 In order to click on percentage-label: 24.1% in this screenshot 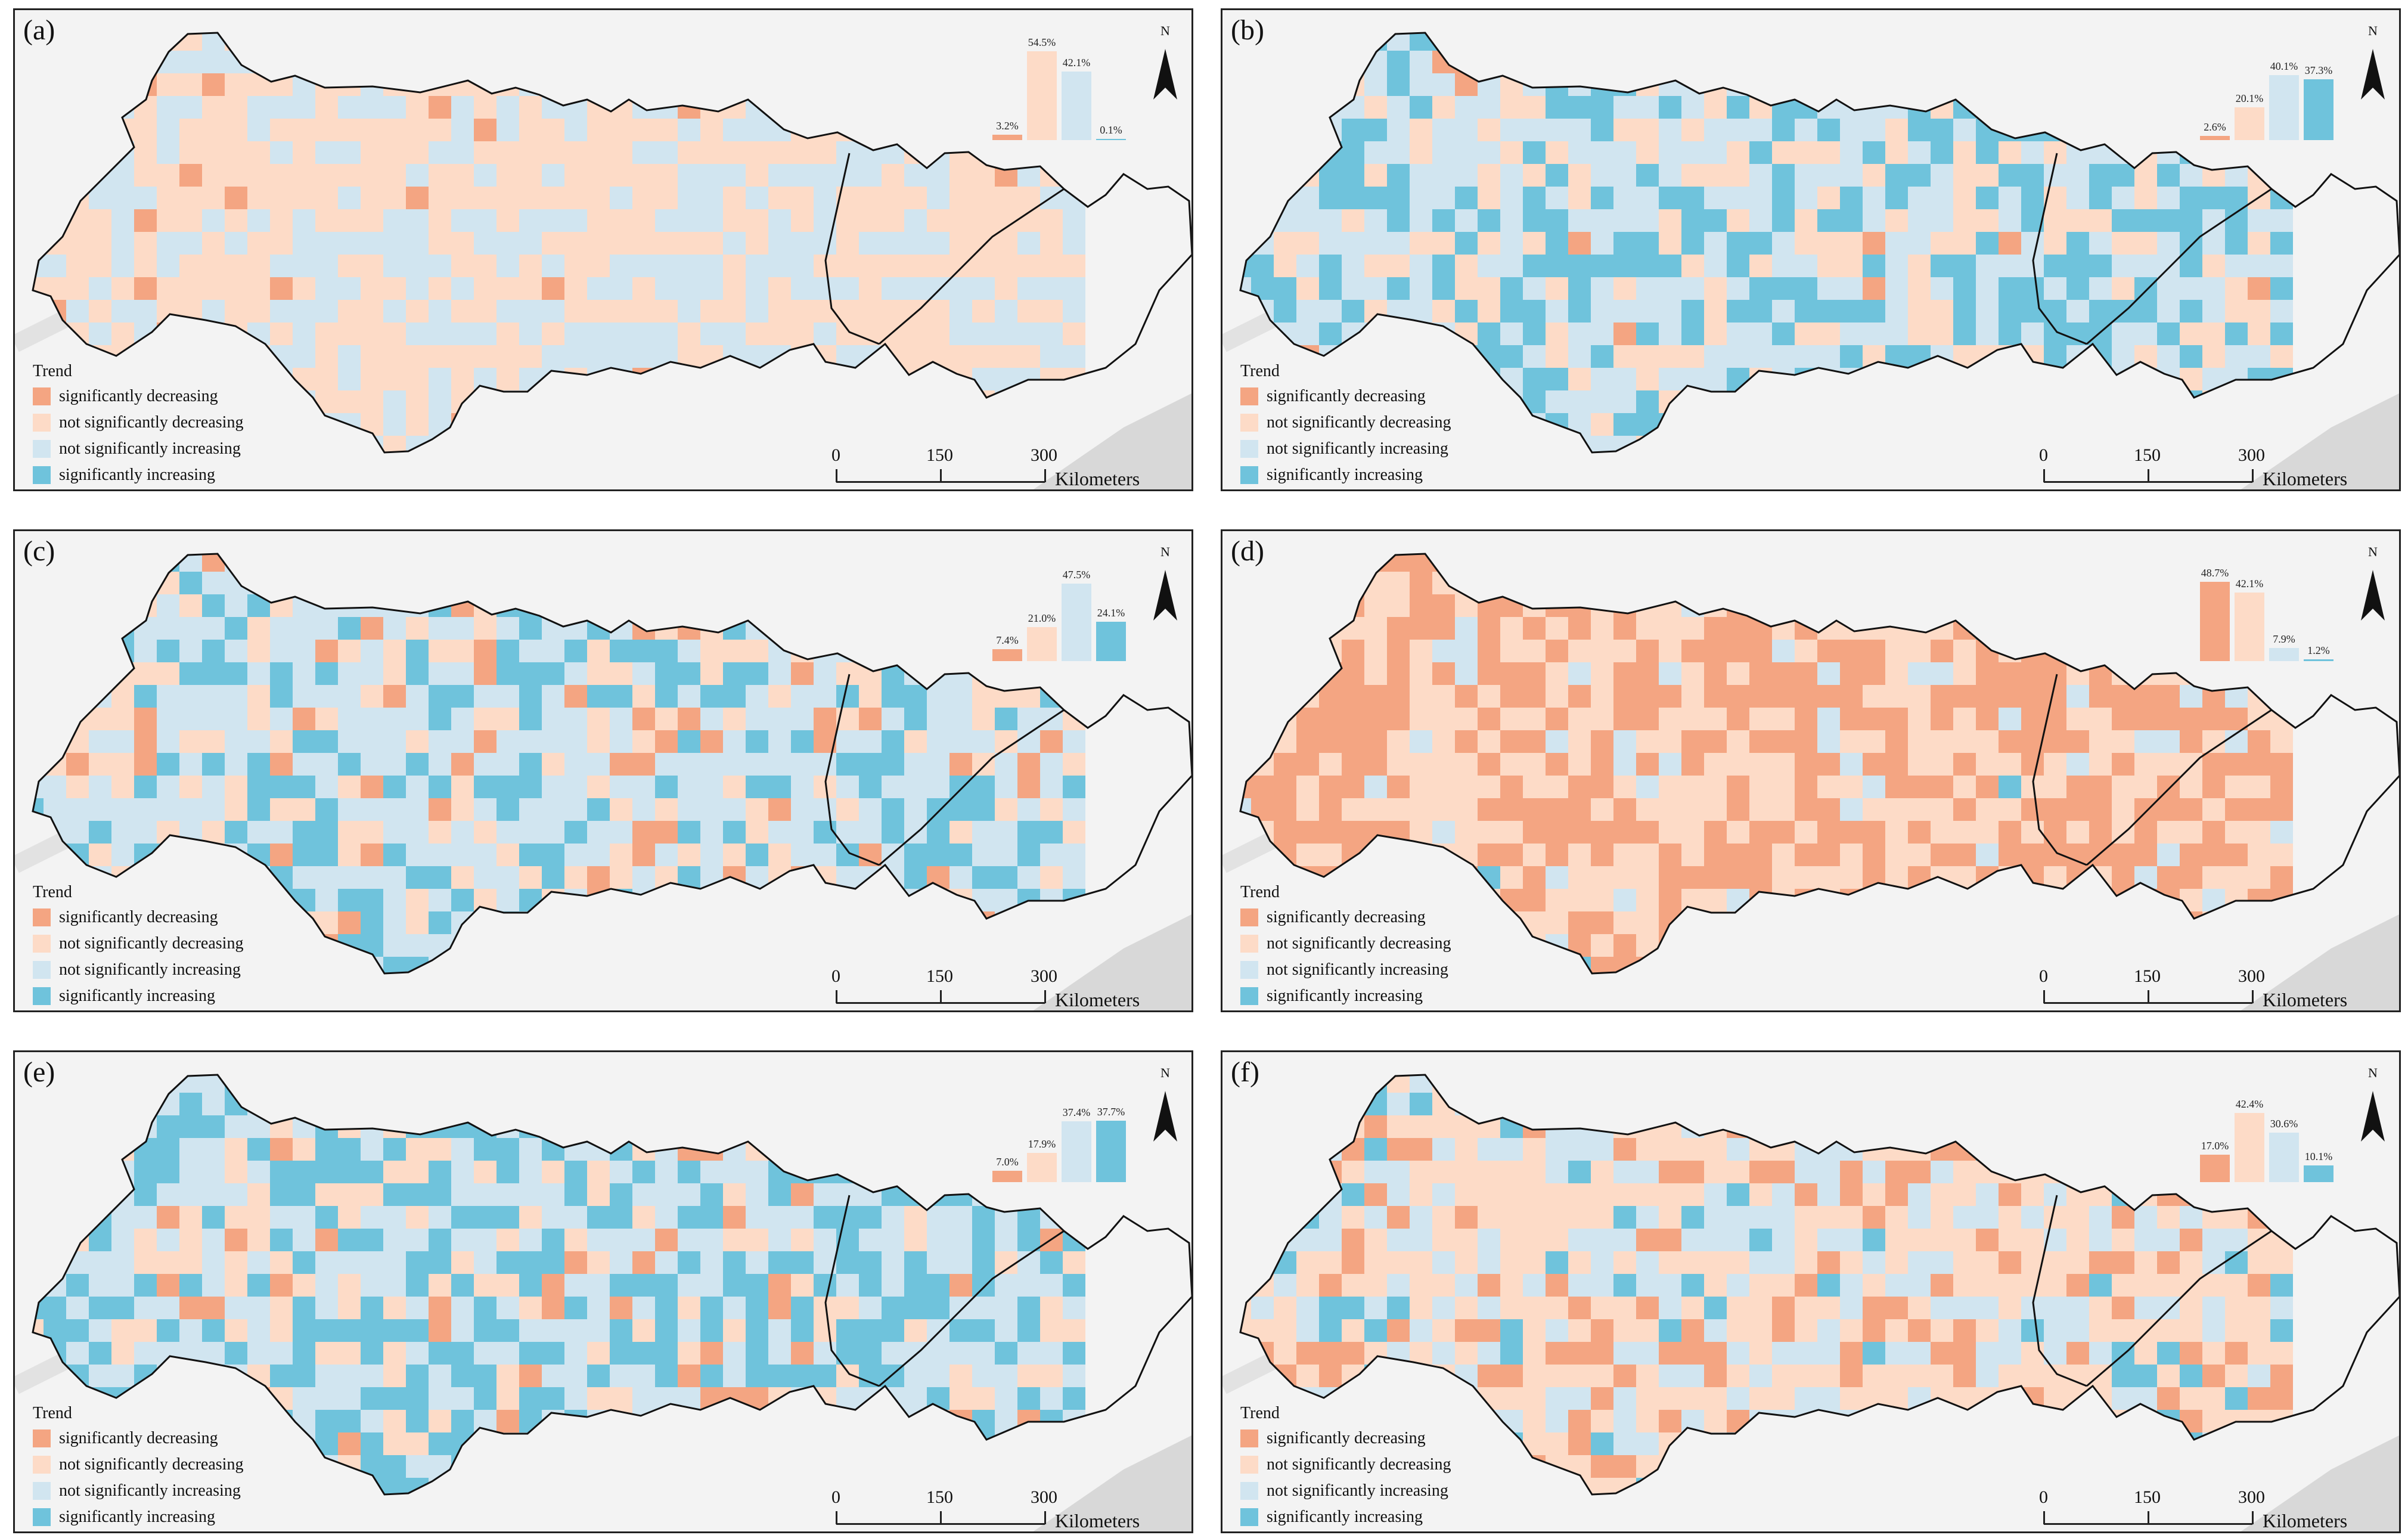, I will do `click(1111, 613)`.